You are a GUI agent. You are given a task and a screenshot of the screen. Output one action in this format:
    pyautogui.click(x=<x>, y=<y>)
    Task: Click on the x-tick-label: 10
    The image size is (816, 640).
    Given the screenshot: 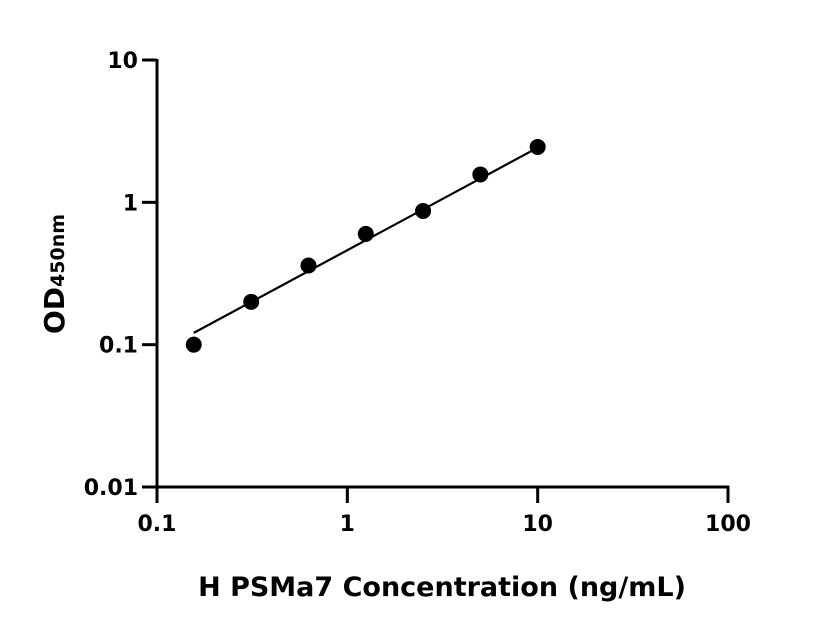 What is the action you would take?
    pyautogui.click(x=537, y=524)
    